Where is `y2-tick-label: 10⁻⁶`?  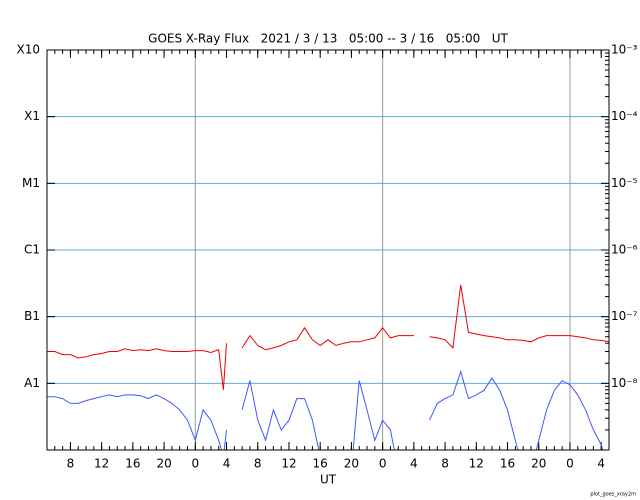 y2-tick-label: 10⁻⁶ is located at coordinates (624, 250).